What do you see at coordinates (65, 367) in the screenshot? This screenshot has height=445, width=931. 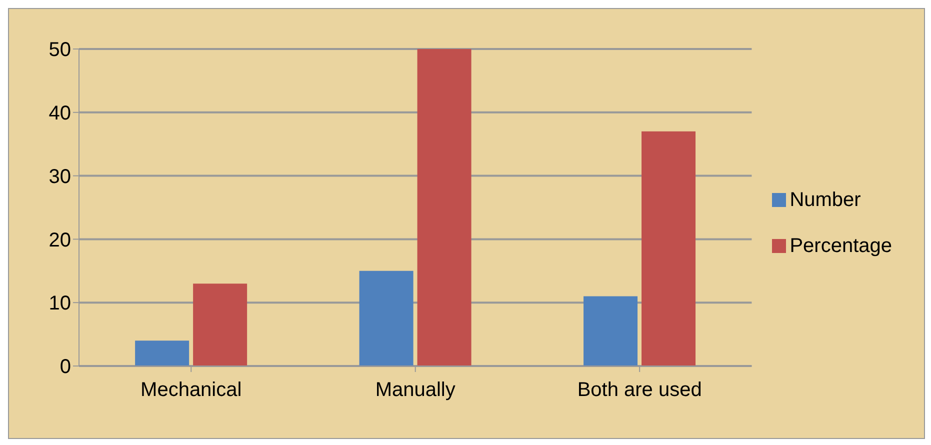 I see `y-tick-label: 0` at bounding box center [65, 367].